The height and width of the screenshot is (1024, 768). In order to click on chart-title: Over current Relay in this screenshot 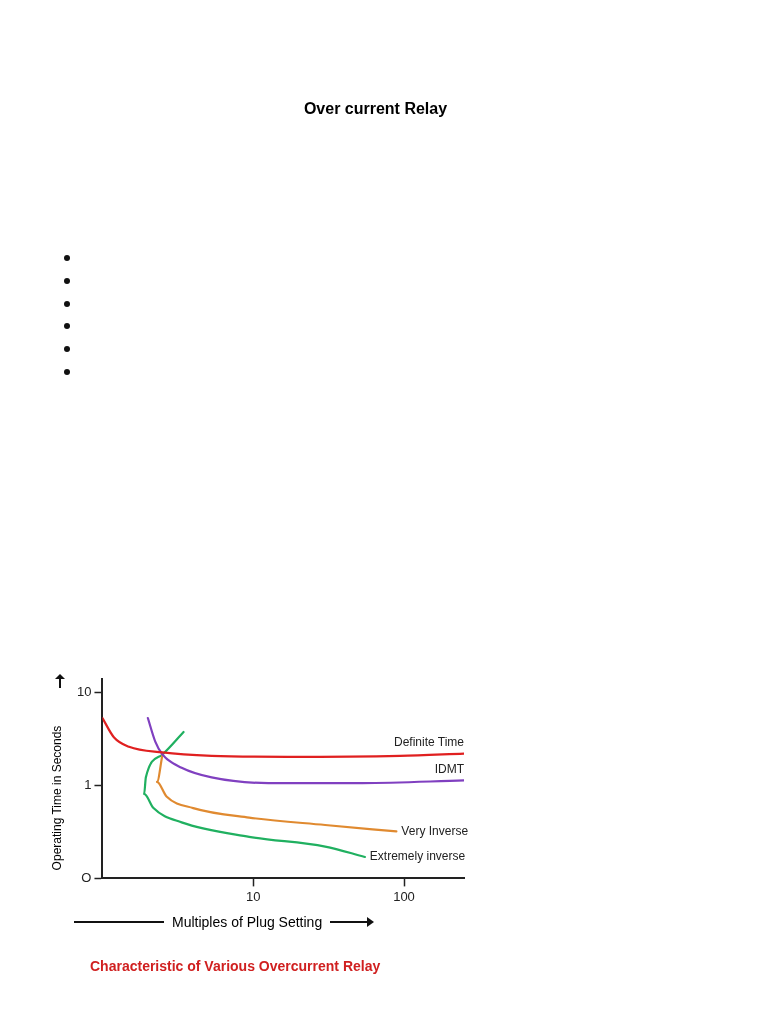, I will do `click(375, 109)`.